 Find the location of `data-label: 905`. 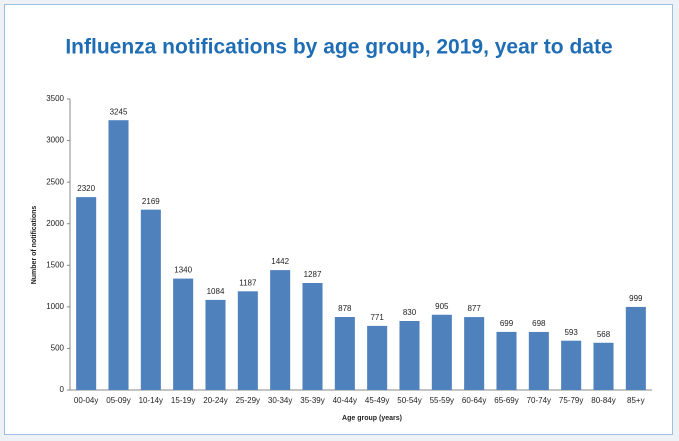

data-label: 905 is located at coordinates (442, 306).